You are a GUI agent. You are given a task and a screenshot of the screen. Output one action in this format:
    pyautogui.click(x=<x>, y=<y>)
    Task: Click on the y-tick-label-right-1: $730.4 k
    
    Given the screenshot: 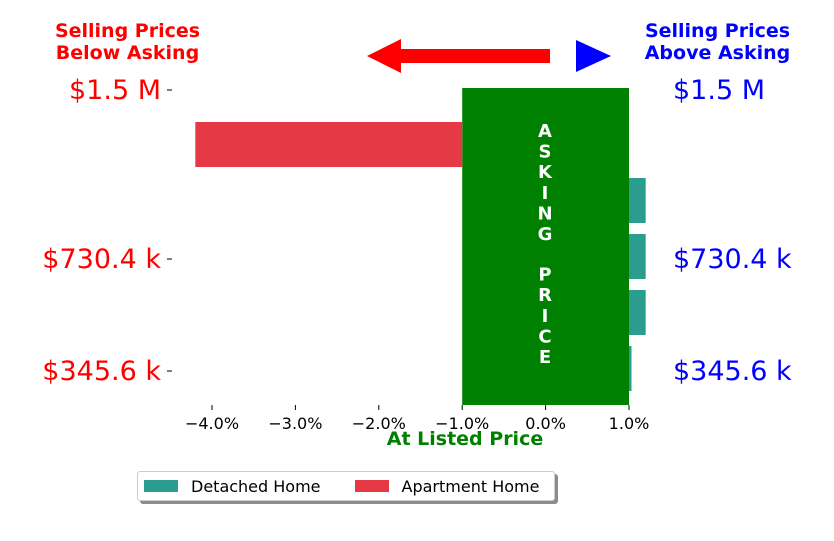 What is the action you would take?
    pyautogui.click(x=732, y=259)
    